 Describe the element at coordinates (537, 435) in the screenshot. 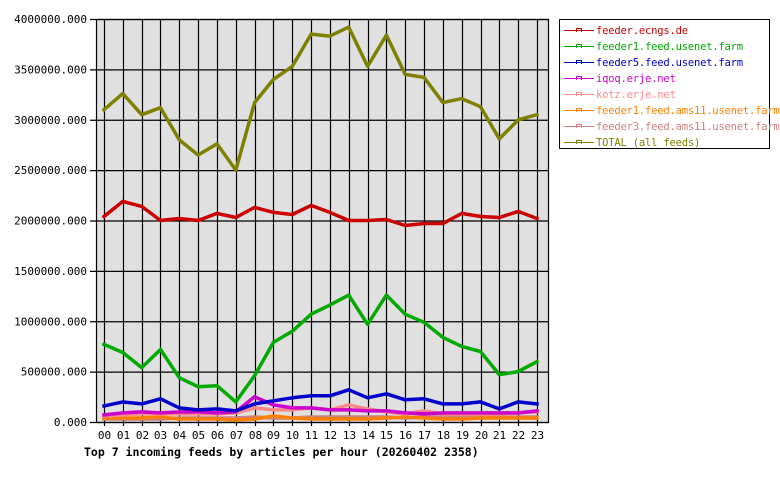

I see `x-tick-label: 23` at that location.